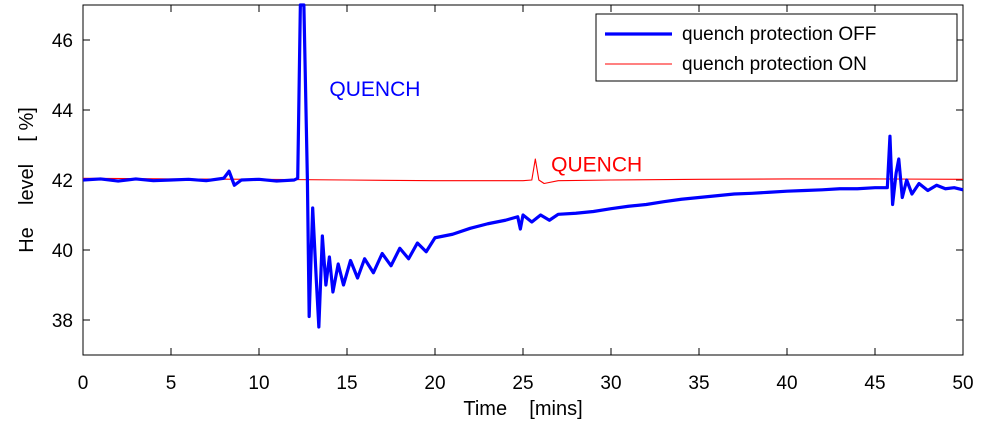 The width and height of the screenshot is (987, 426). What do you see at coordinates (774, 64) in the screenshot?
I see `legend-label-on: quench protection ON` at bounding box center [774, 64].